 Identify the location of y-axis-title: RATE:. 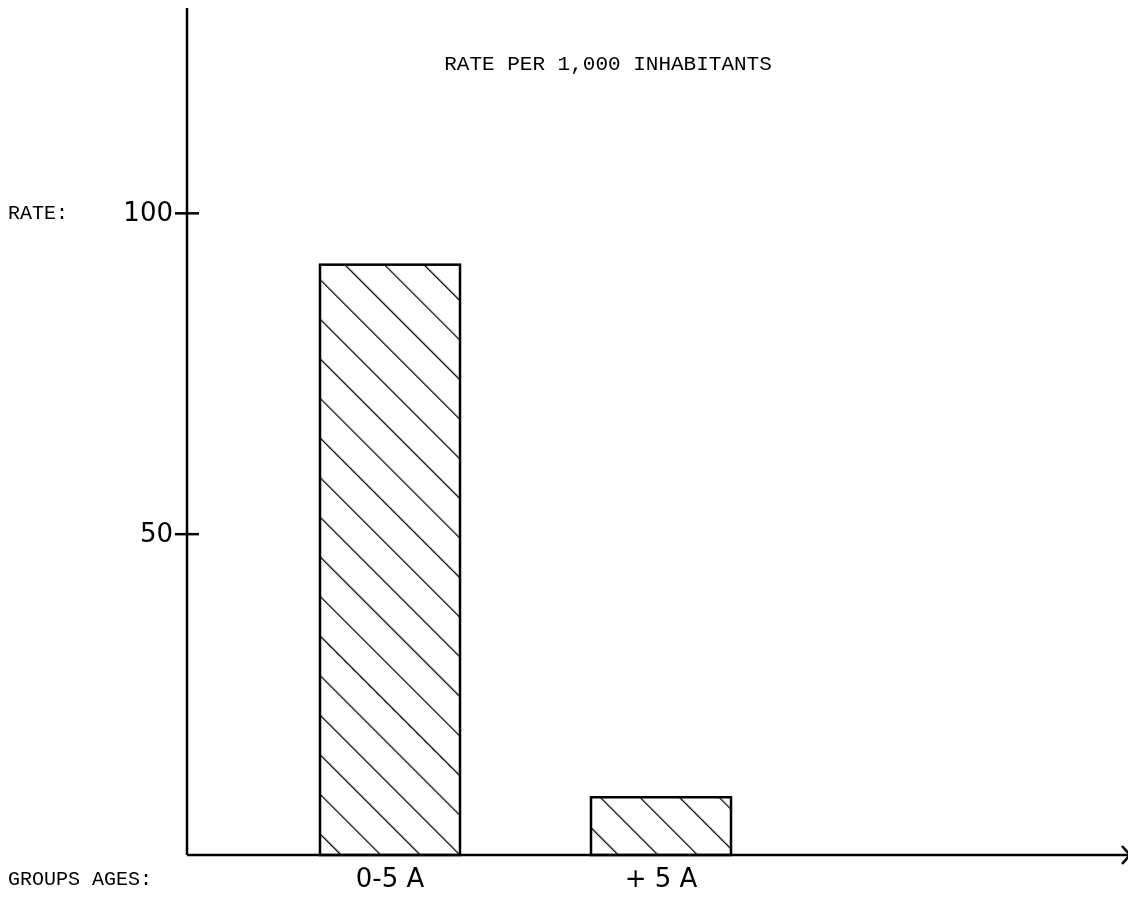
(38, 213).